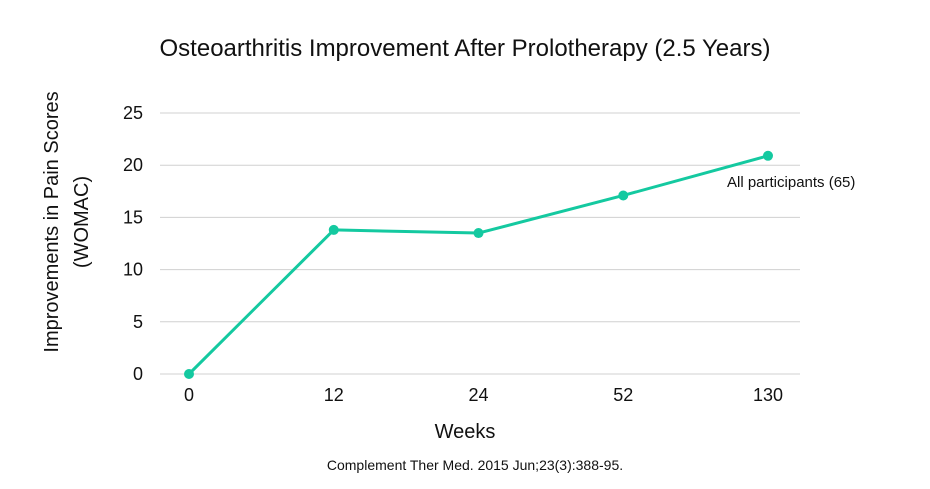 This screenshot has width=930, height=489. Describe the element at coordinates (138, 322) in the screenshot. I see `y-tick-label: 5` at that location.